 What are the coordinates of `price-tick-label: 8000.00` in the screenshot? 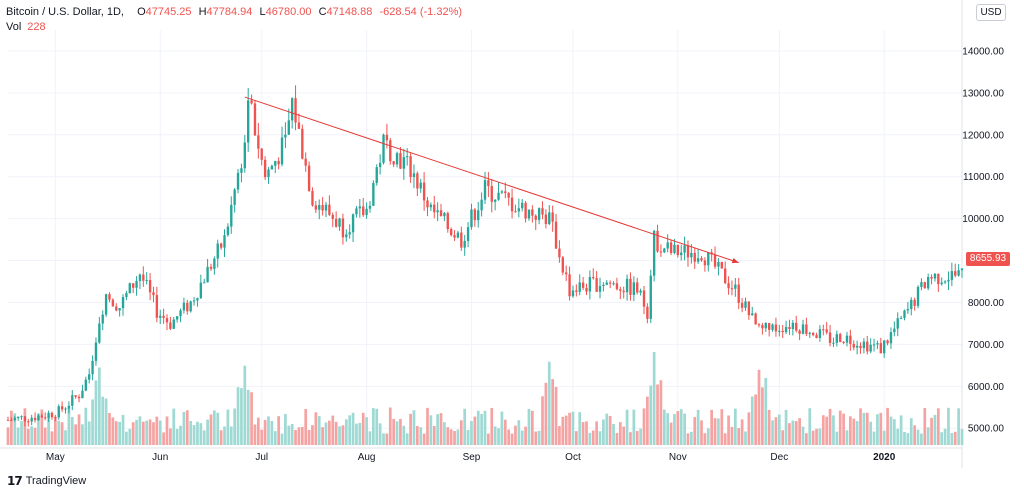 It's located at (986, 303).